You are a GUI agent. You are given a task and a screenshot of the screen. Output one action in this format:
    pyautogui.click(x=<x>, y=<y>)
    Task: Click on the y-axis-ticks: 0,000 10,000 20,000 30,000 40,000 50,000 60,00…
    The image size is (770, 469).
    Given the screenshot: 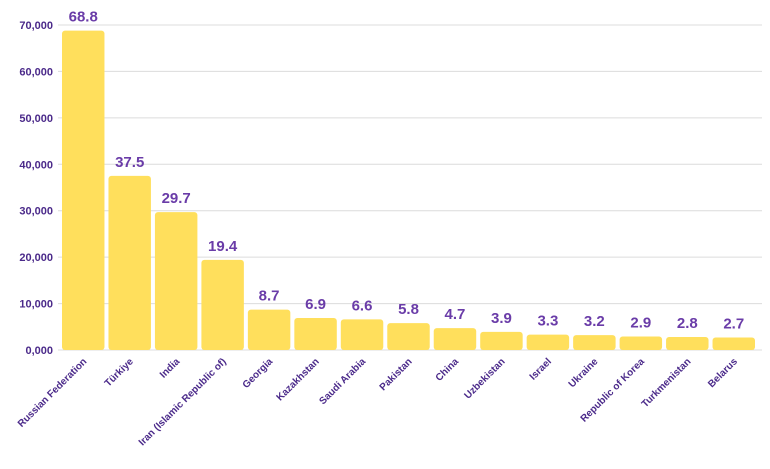 What is the action you would take?
    pyautogui.click(x=36, y=188)
    